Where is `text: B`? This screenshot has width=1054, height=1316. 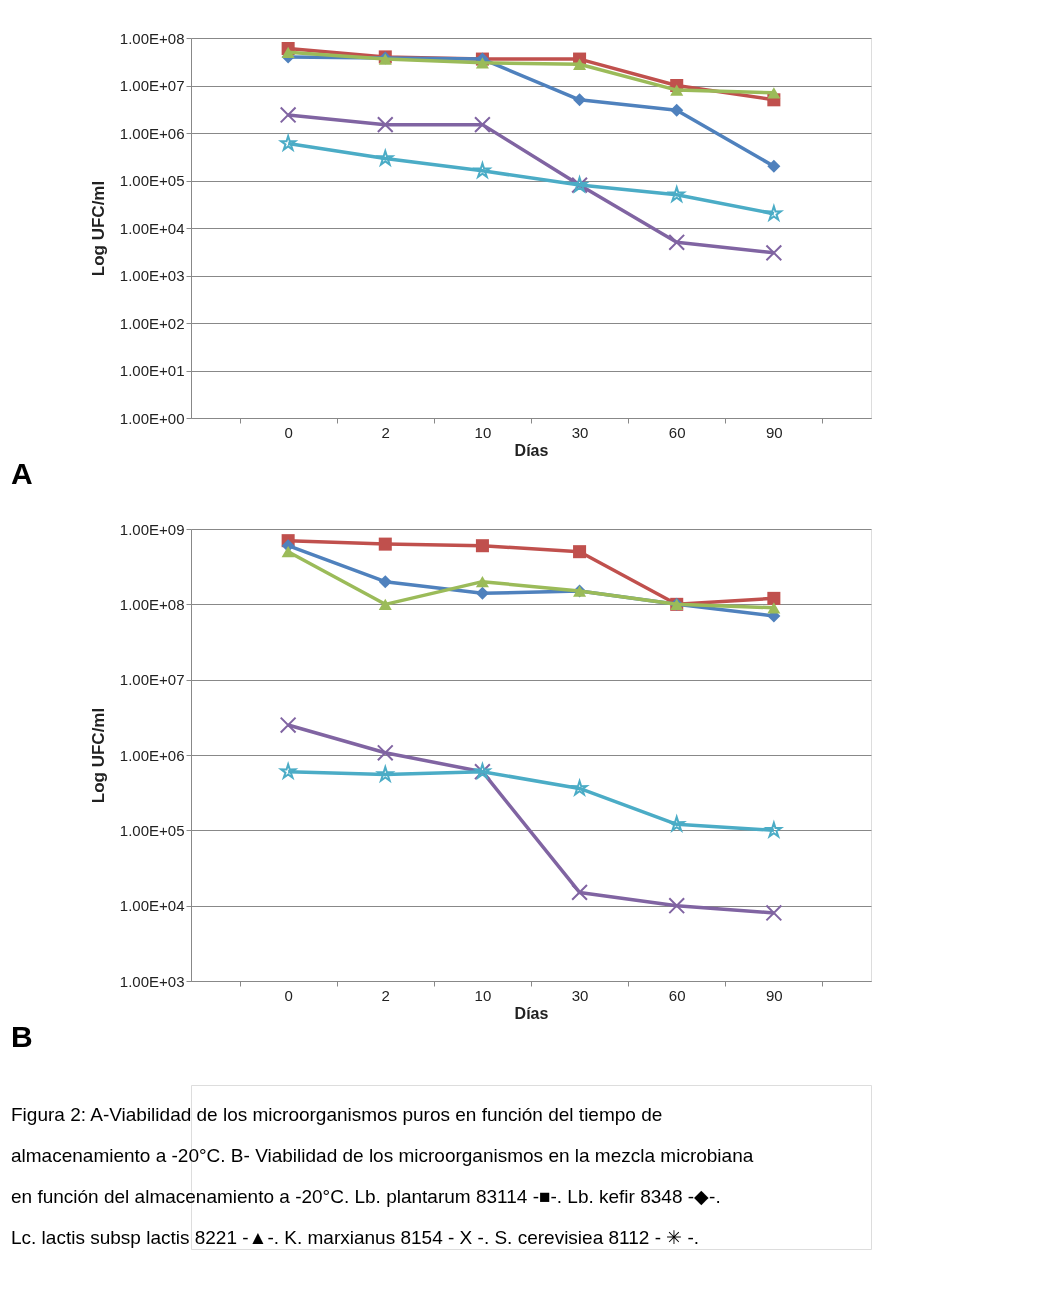
text: B is located at coordinates (22, 1036).